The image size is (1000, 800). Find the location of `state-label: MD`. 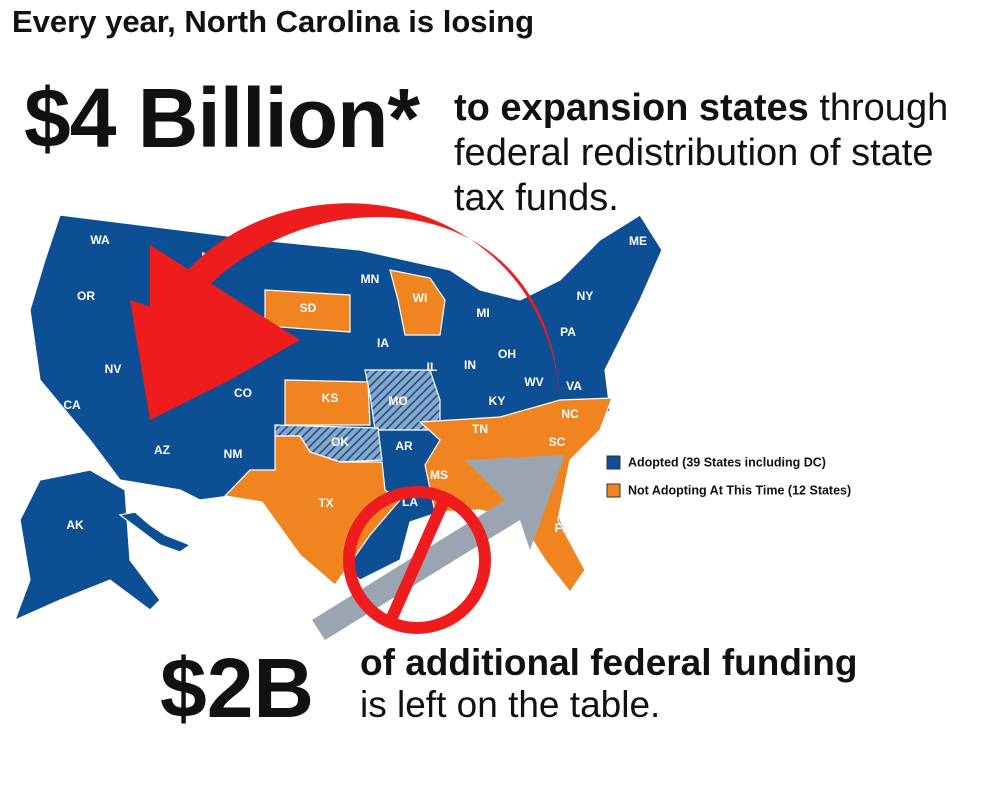

state-label: MD is located at coordinates (646, 369).